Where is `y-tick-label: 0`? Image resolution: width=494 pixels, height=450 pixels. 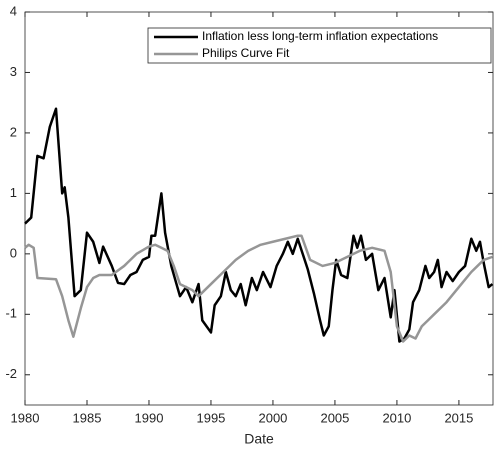 y-tick-label: 0 is located at coordinates (13, 252).